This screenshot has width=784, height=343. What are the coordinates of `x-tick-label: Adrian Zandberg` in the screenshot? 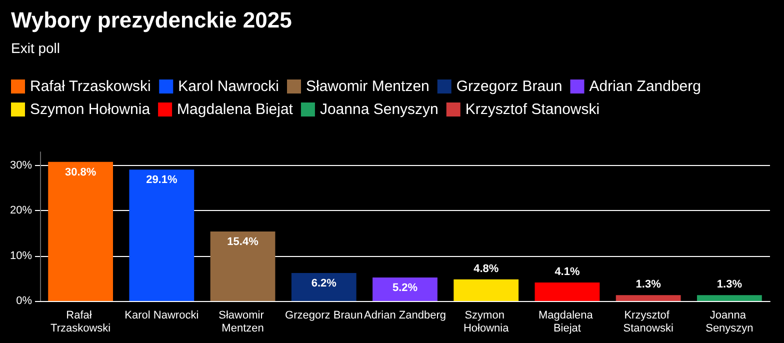 It's located at (405, 316).